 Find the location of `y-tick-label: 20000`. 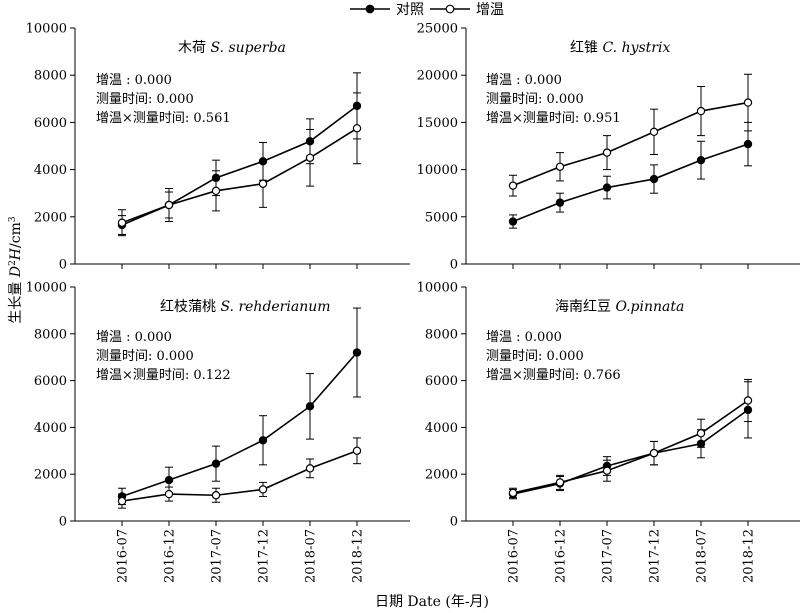

y-tick-label: 20000 is located at coordinates (437, 76).